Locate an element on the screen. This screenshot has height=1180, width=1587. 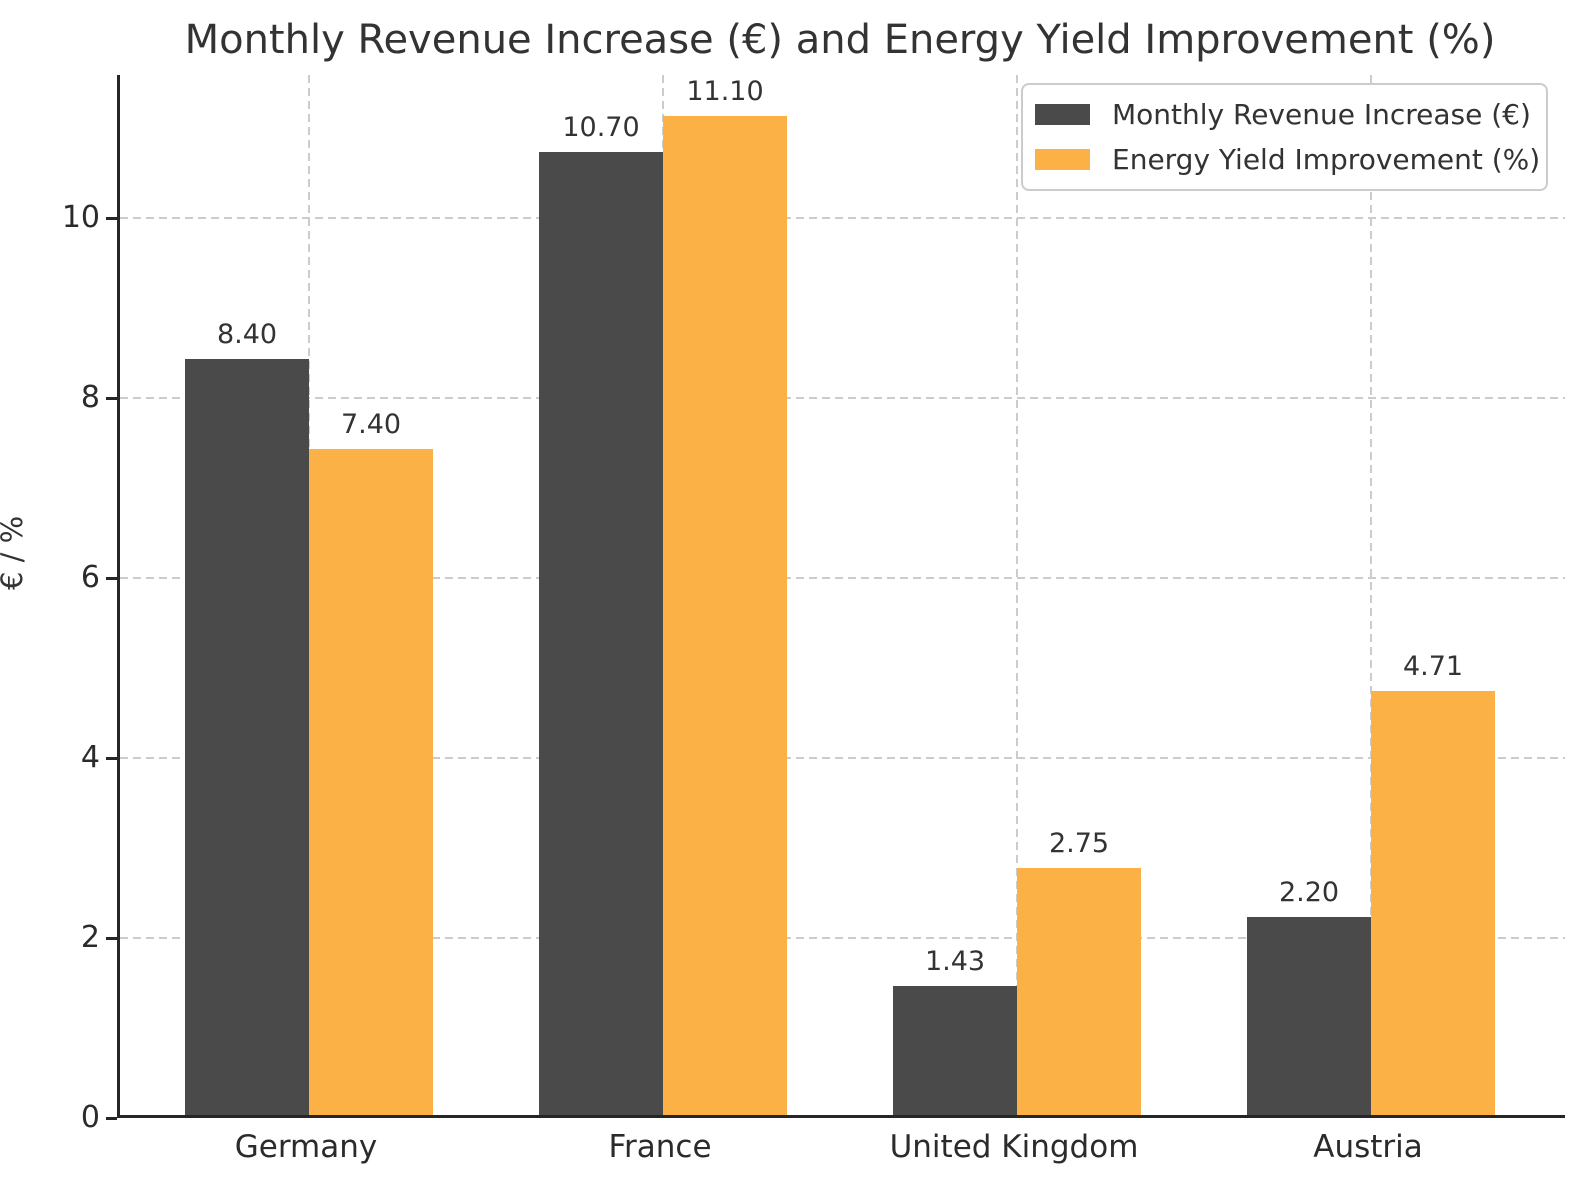
bar-value-label: 1.43 is located at coordinates (955, 961).